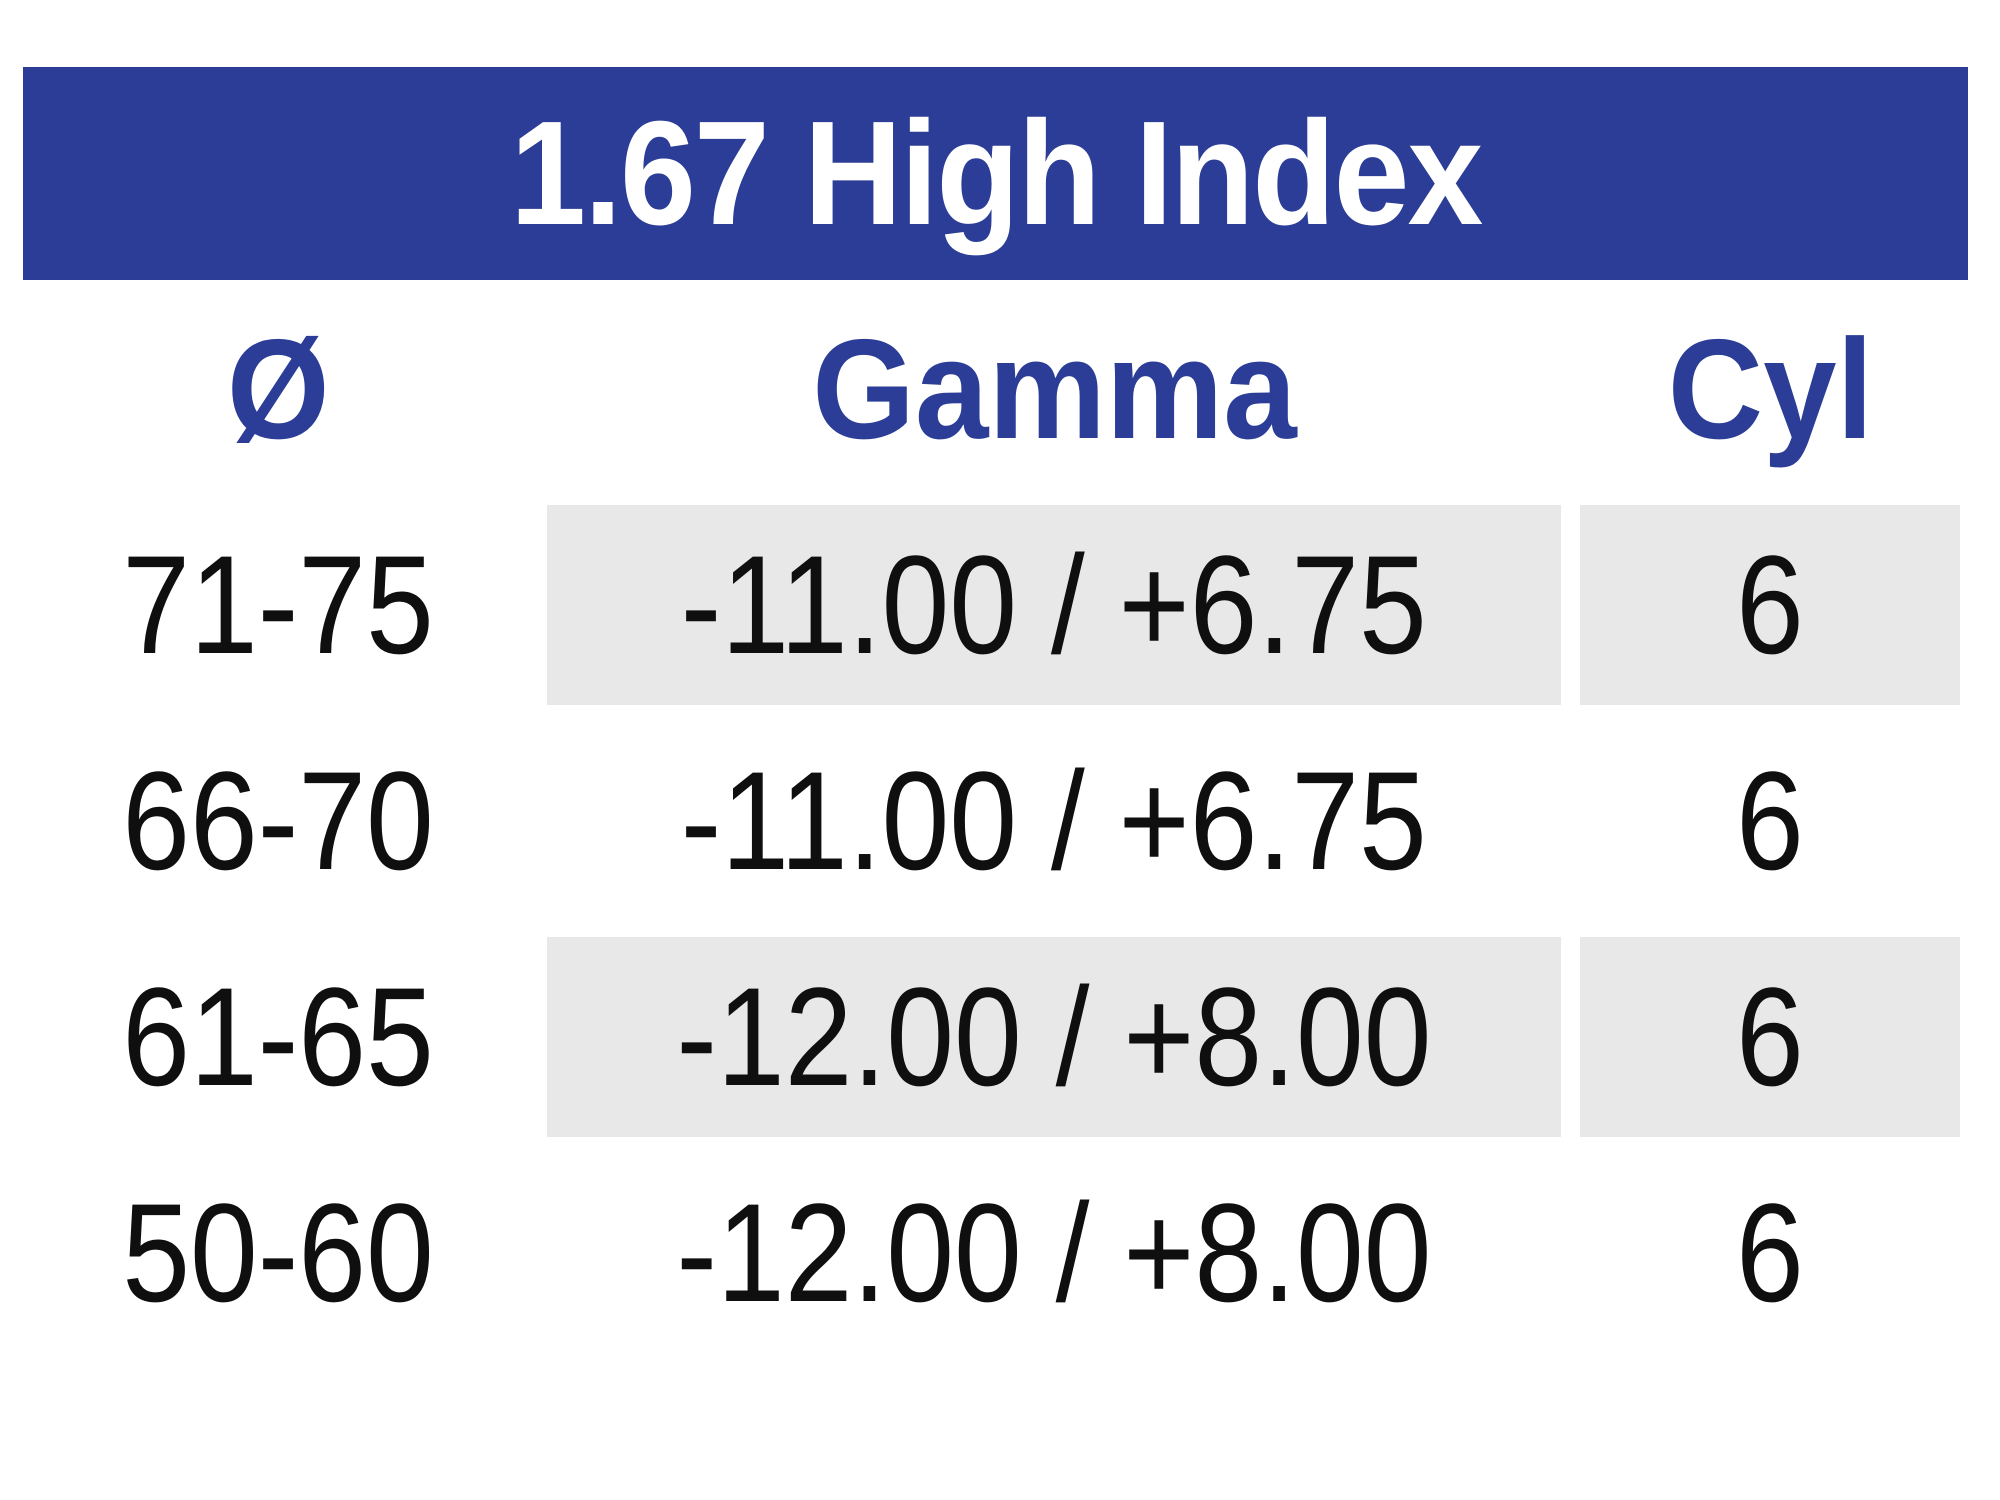 This screenshot has height=1500, width=2000. I want to click on column-header-cell-cyl: Cyl, so click(1770, 390).